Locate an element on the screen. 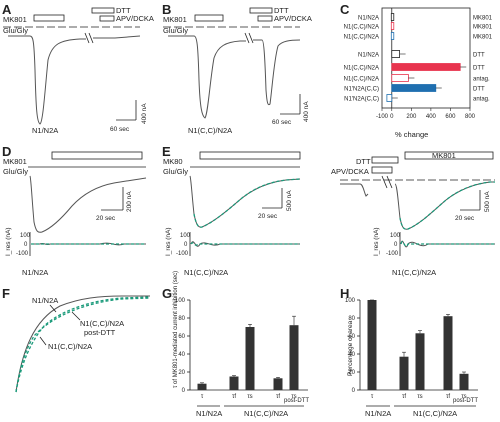 This screenshot has width=500, height=422. plot-frame is located at coordinates (426, 58).